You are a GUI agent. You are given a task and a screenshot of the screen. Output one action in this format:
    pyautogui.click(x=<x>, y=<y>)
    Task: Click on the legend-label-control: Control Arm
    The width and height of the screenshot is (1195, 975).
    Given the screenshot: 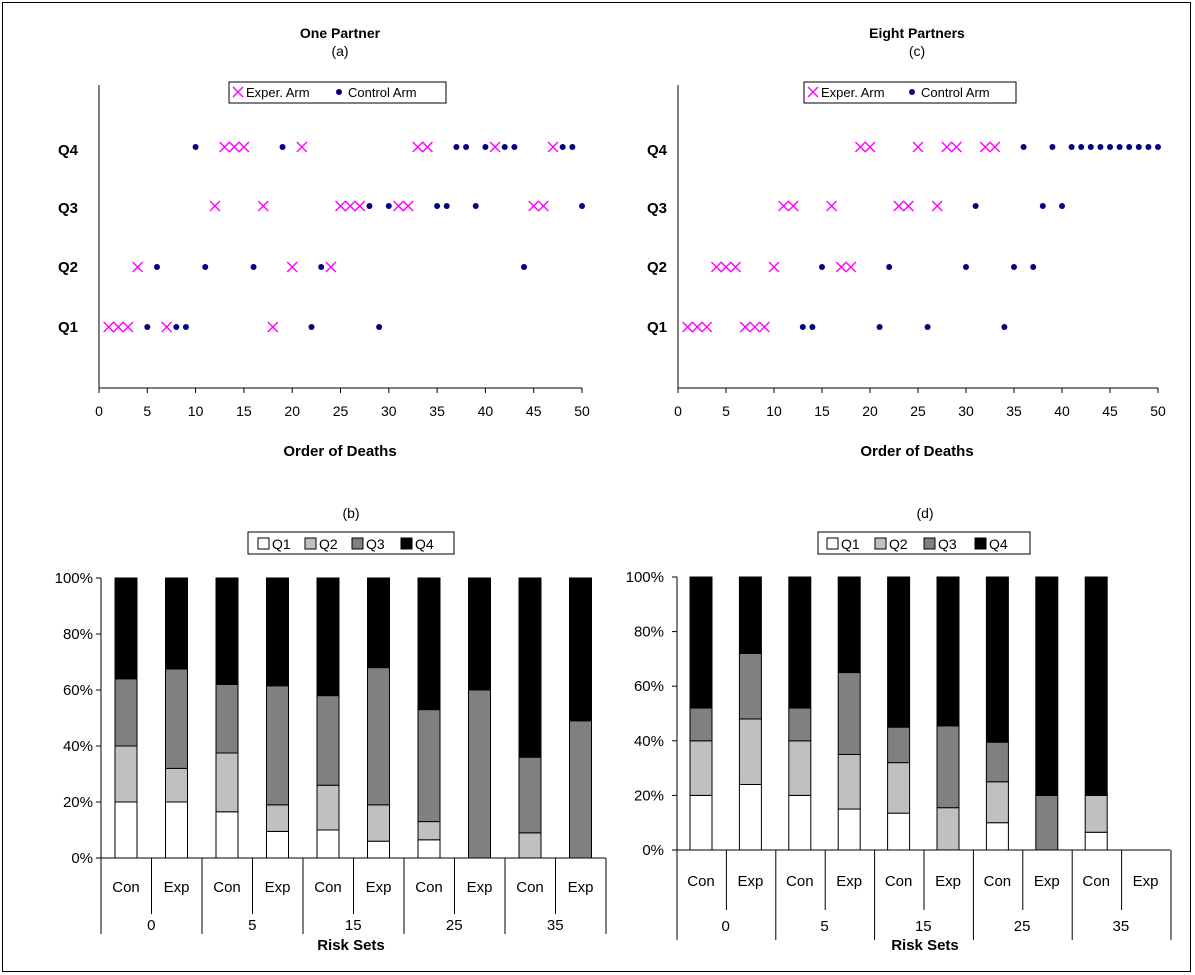 What is the action you would take?
    pyautogui.click(x=955, y=92)
    